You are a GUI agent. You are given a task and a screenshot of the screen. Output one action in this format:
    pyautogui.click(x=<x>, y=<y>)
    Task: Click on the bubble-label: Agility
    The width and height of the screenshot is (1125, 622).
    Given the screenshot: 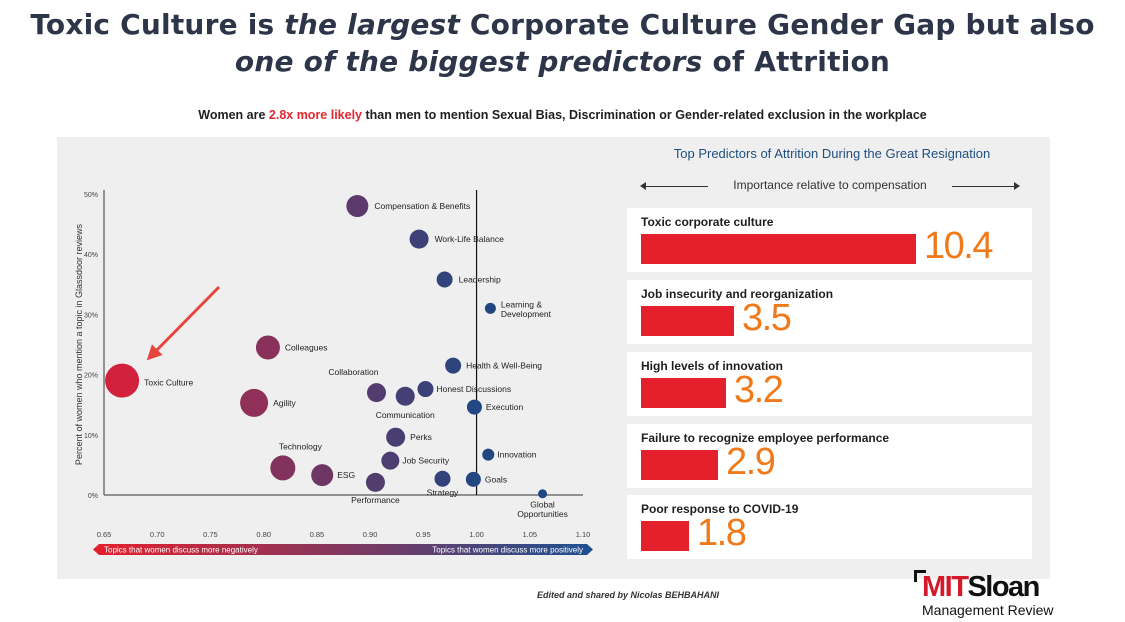 What is the action you would take?
    pyautogui.click(x=284, y=403)
    